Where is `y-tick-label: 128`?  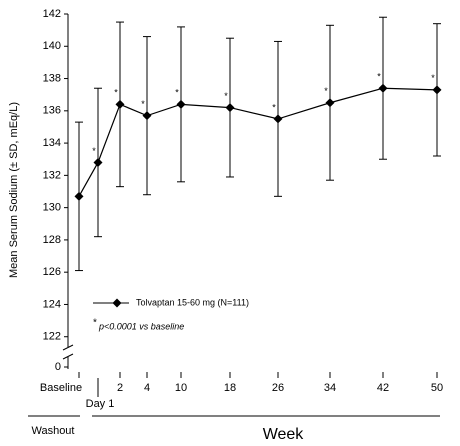
y-tick-label: 128 is located at coordinates (52, 240).